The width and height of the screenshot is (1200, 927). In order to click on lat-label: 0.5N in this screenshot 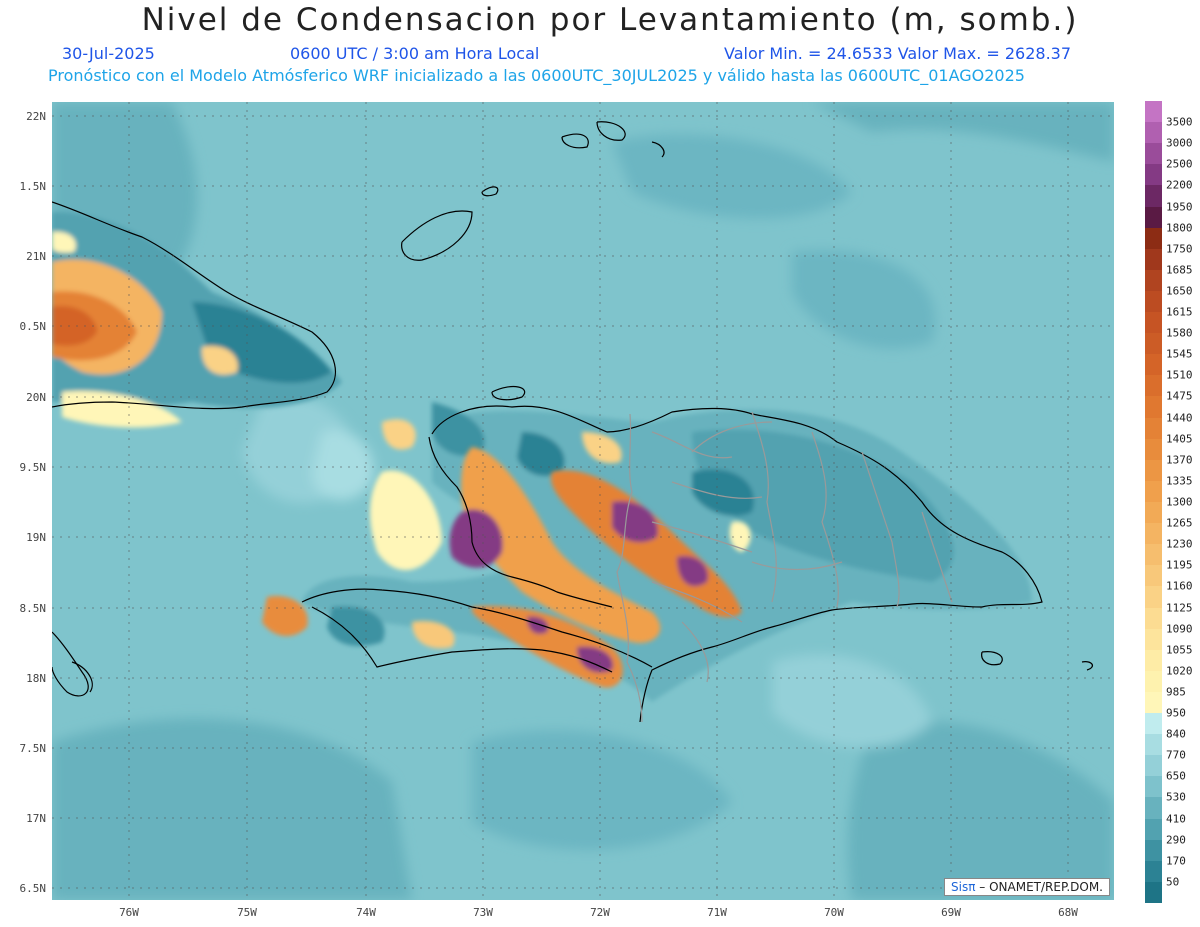, I will do `click(33, 326)`.